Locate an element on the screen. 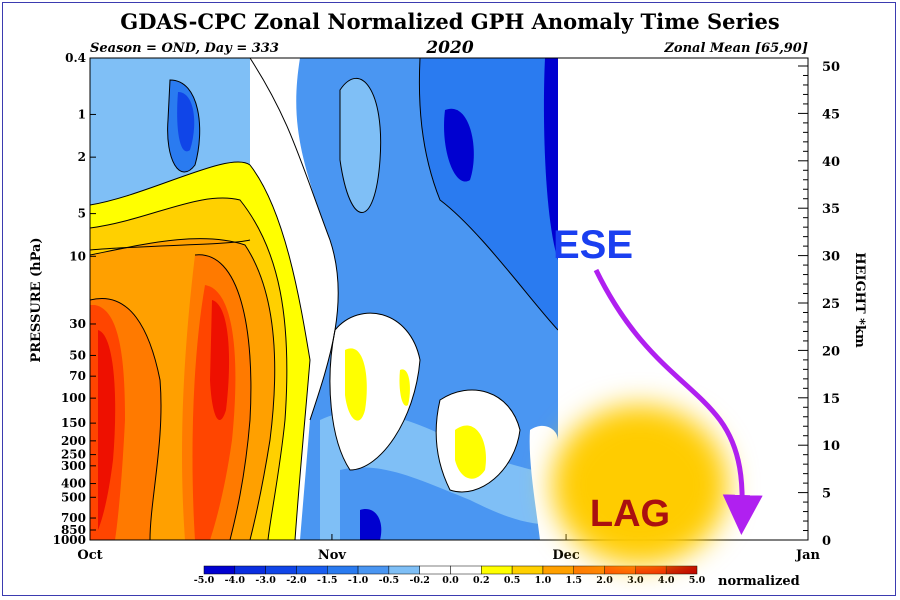 The image size is (900, 600). colorbar-label: -4.0 is located at coordinates (235, 580).